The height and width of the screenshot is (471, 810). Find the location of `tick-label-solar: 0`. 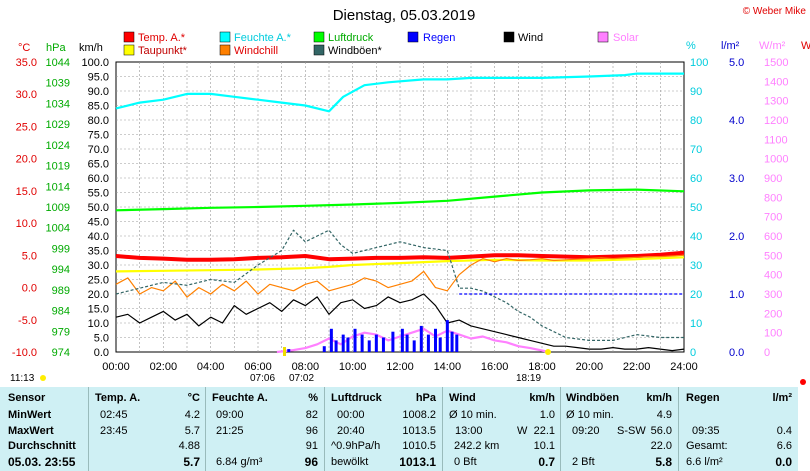

tick-label-solar: 0 is located at coordinates (767, 353).